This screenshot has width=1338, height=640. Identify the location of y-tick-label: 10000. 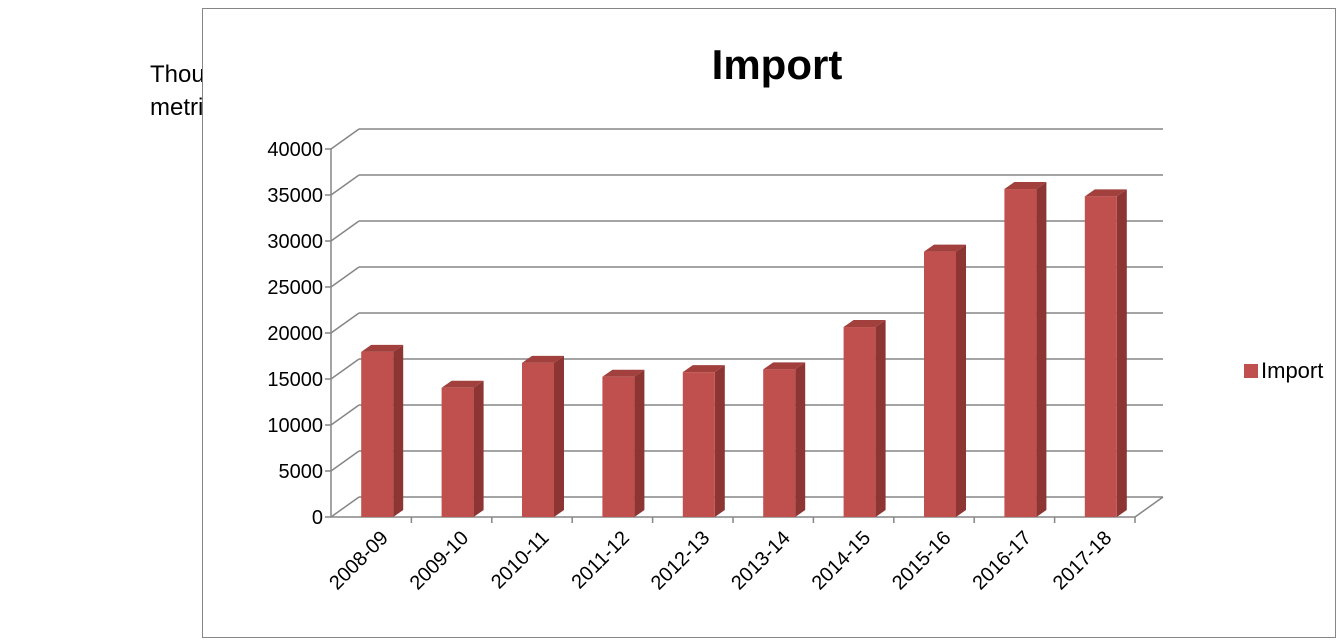
(295, 426).